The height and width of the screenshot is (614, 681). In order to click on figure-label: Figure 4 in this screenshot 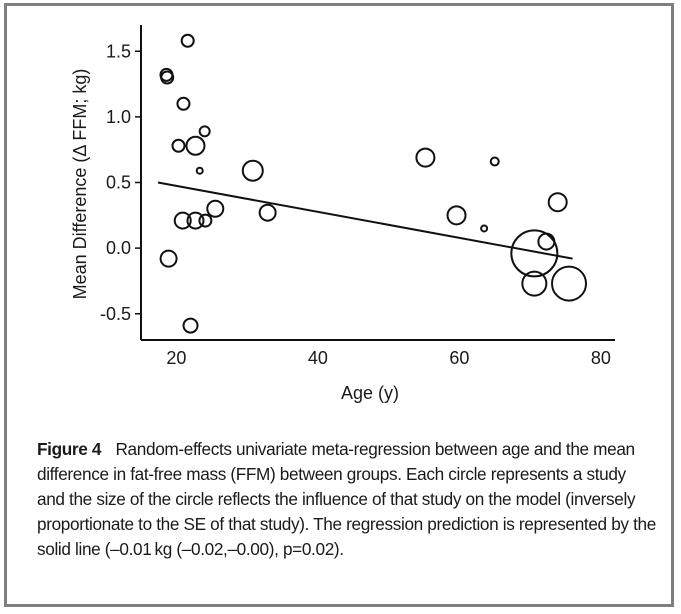, I will do `click(69, 449)`.